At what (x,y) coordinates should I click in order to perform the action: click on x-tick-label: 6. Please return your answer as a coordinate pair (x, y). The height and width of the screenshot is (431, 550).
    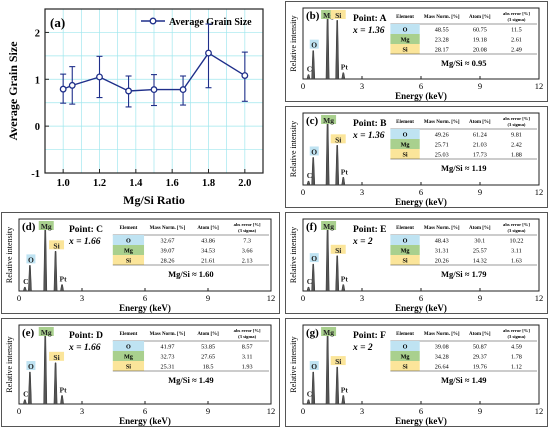
    Looking at the image, I should click on (421, 86).